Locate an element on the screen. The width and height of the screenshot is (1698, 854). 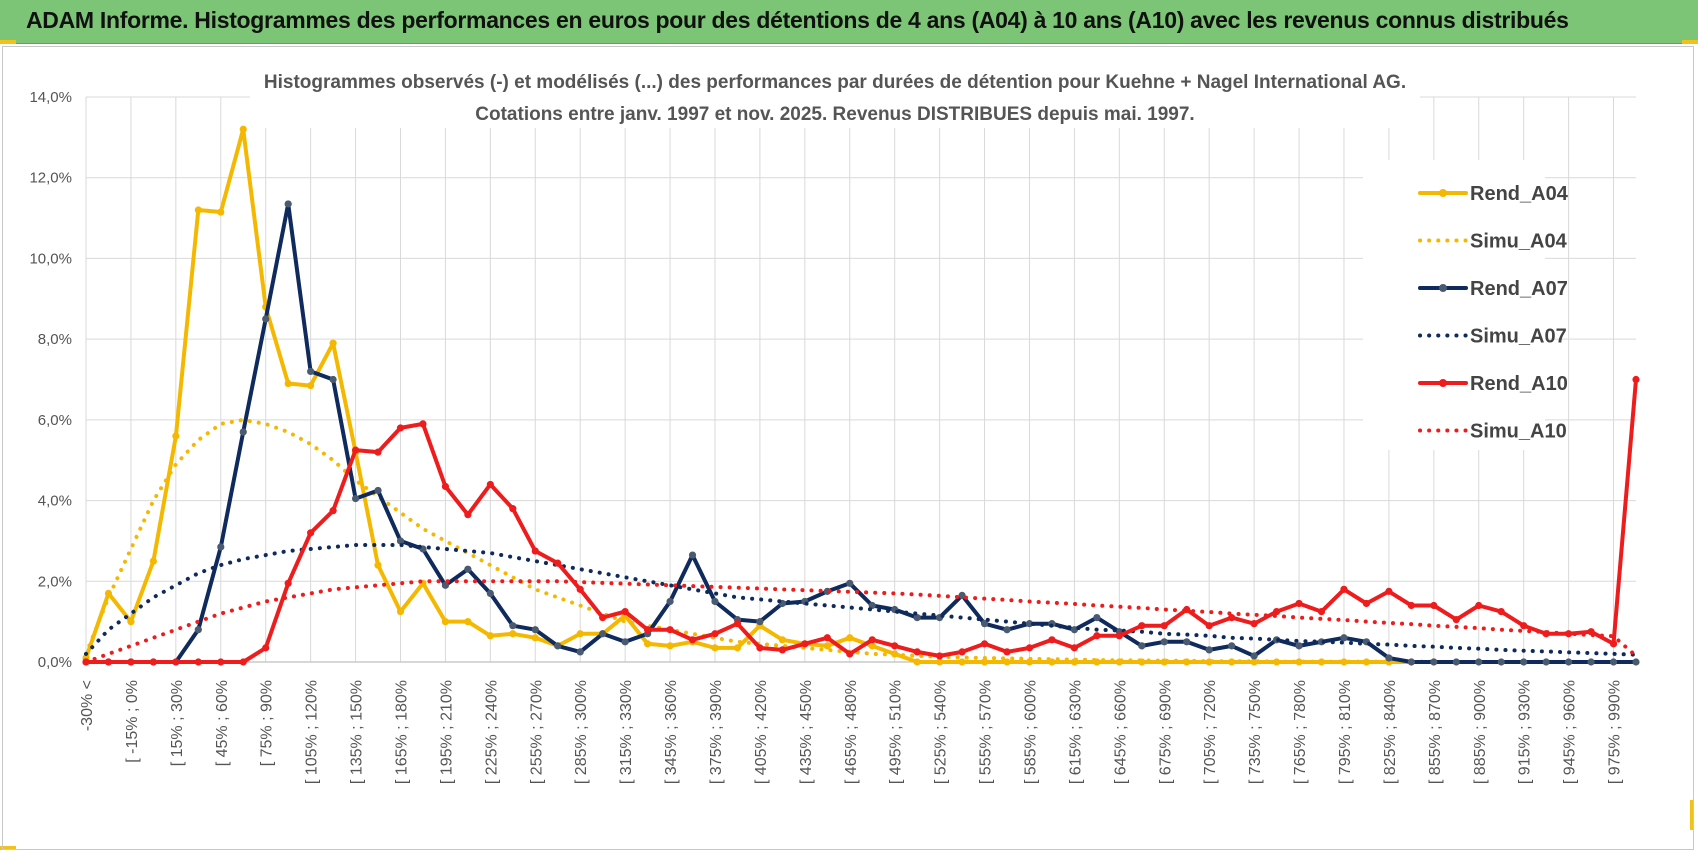
legend-item-Simu_A10: Simu_A10 is located at coordinates (1492, 432).